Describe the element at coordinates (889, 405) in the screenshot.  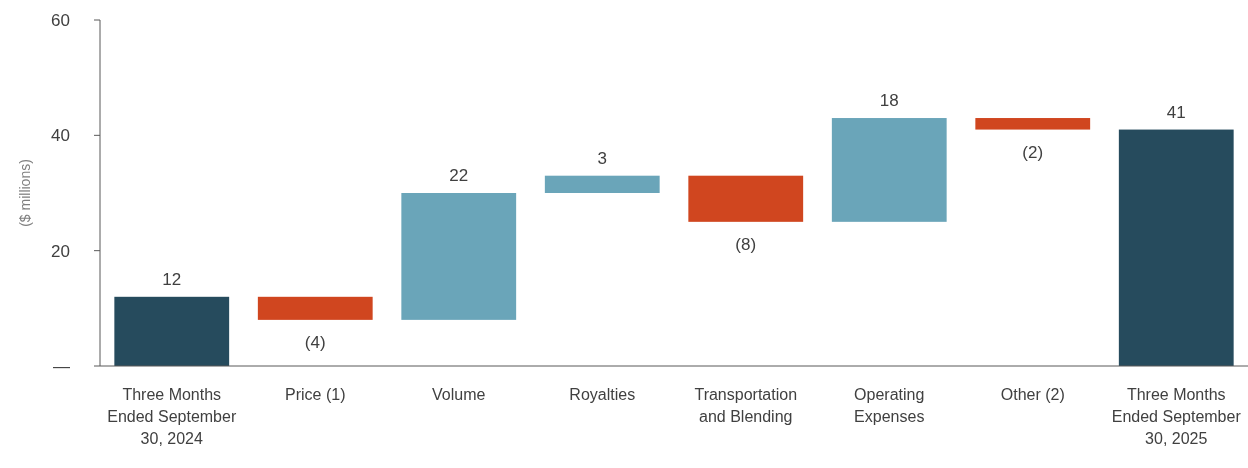
I see `x-tick-label: Operating Expenses` at that location.